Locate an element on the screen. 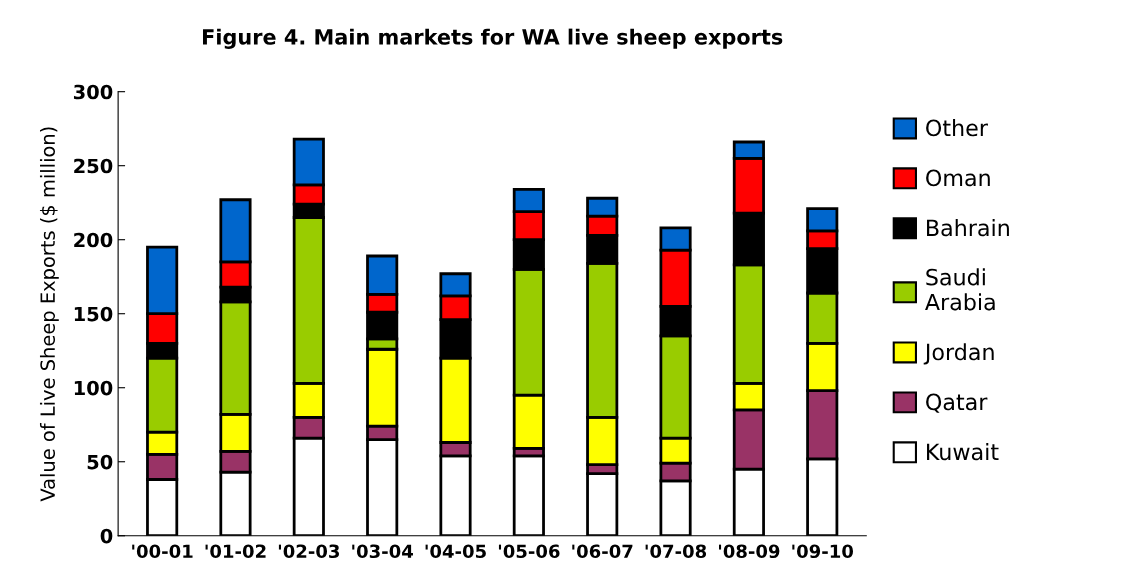 The width and height of the screenshot is (1125, 573). y-tick-label: 200 is located at coordinates (93, 240).